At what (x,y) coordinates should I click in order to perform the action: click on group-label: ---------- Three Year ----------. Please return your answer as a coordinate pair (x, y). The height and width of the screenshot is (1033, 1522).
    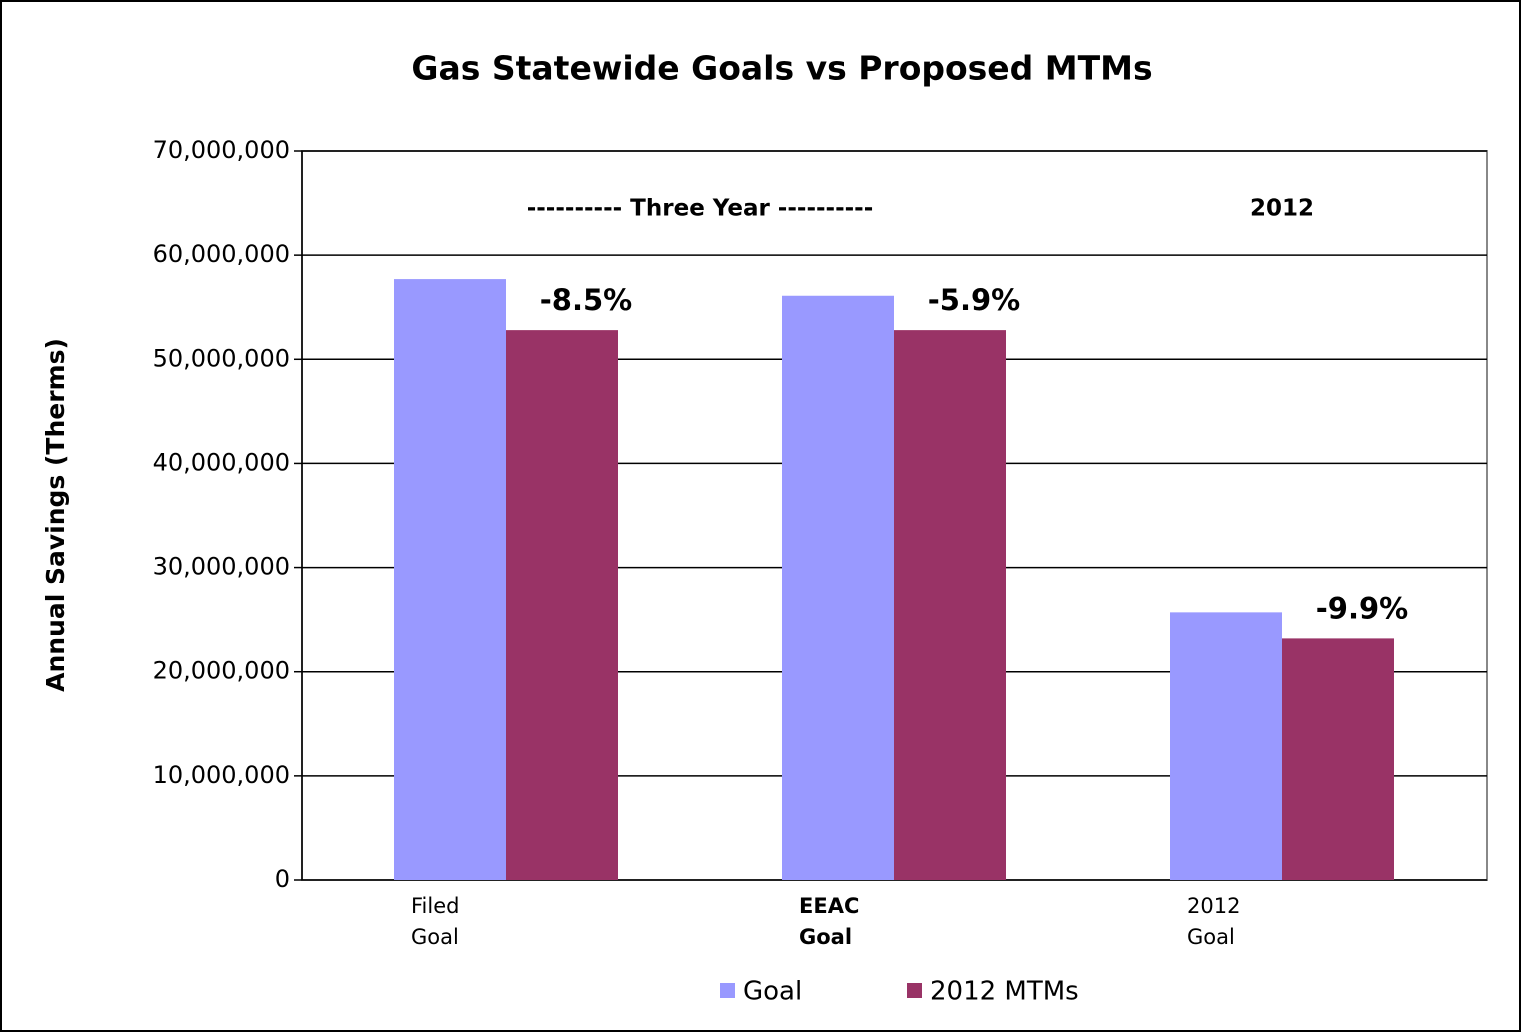
    Looking at the image, I should click on (700, 209).